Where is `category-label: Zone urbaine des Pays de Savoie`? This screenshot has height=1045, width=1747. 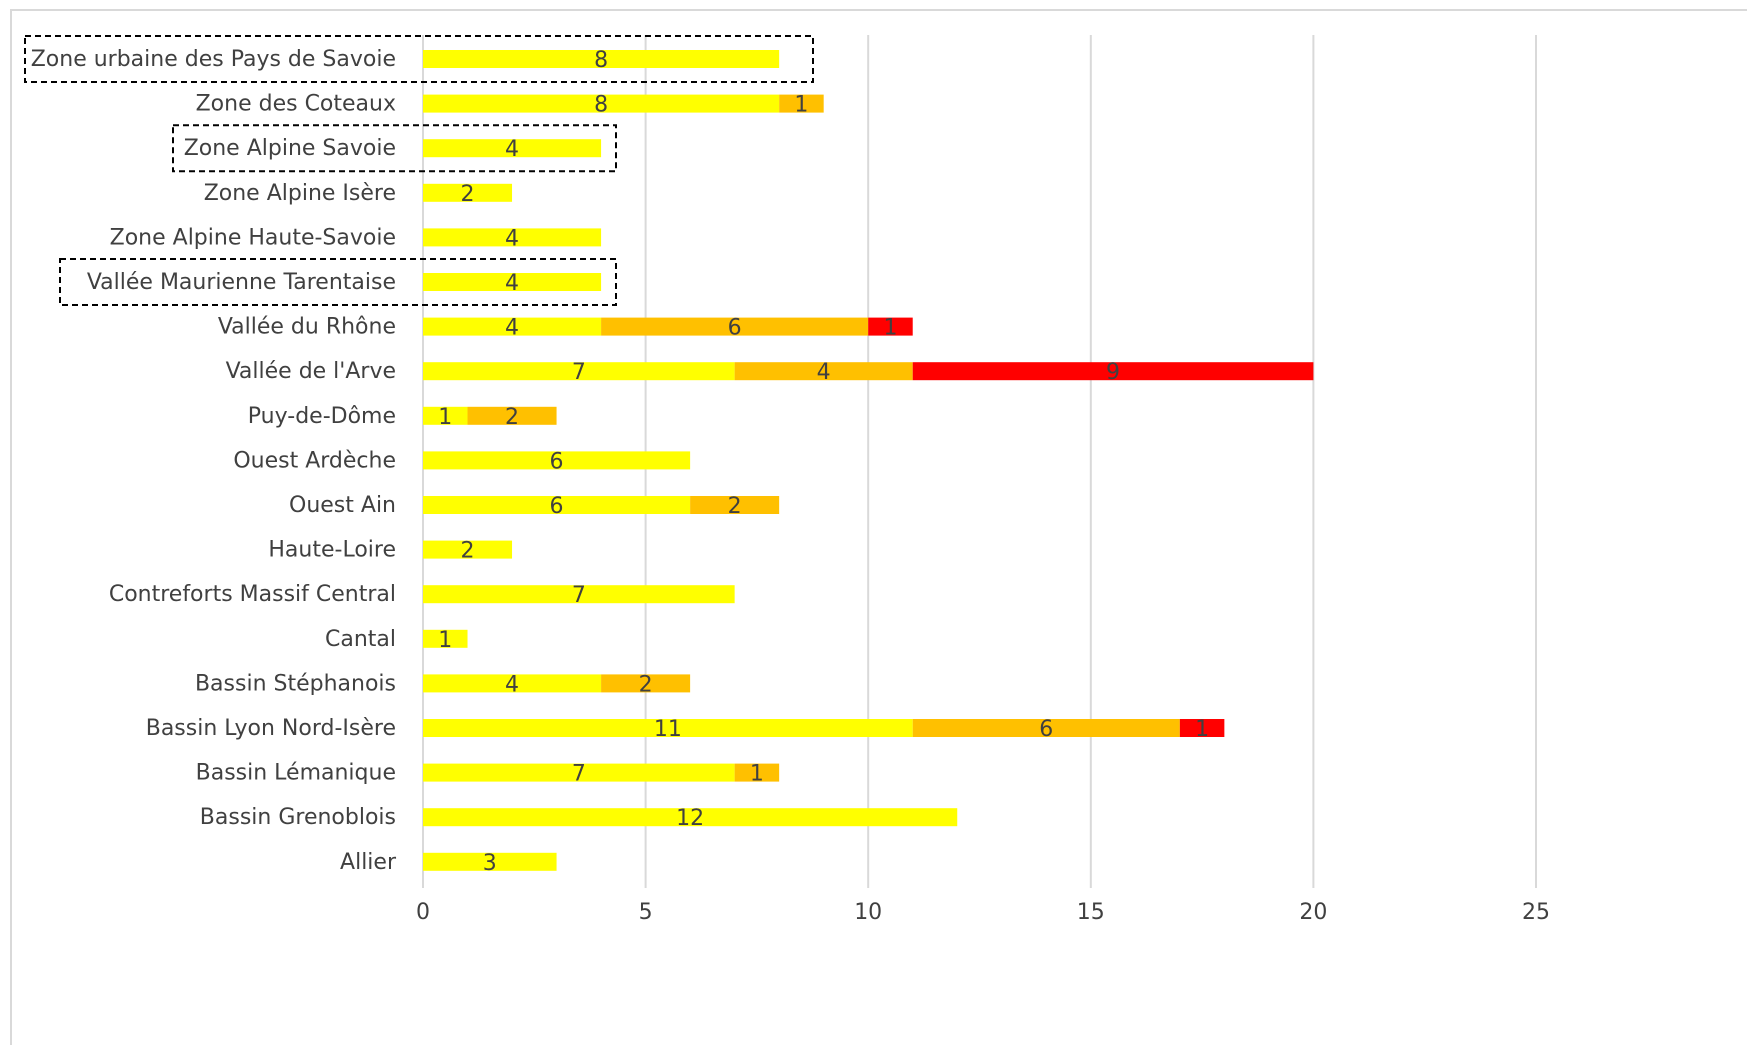
category-label: Zone urbaine des Pays de Savoie is located at coordinates (213, 59).